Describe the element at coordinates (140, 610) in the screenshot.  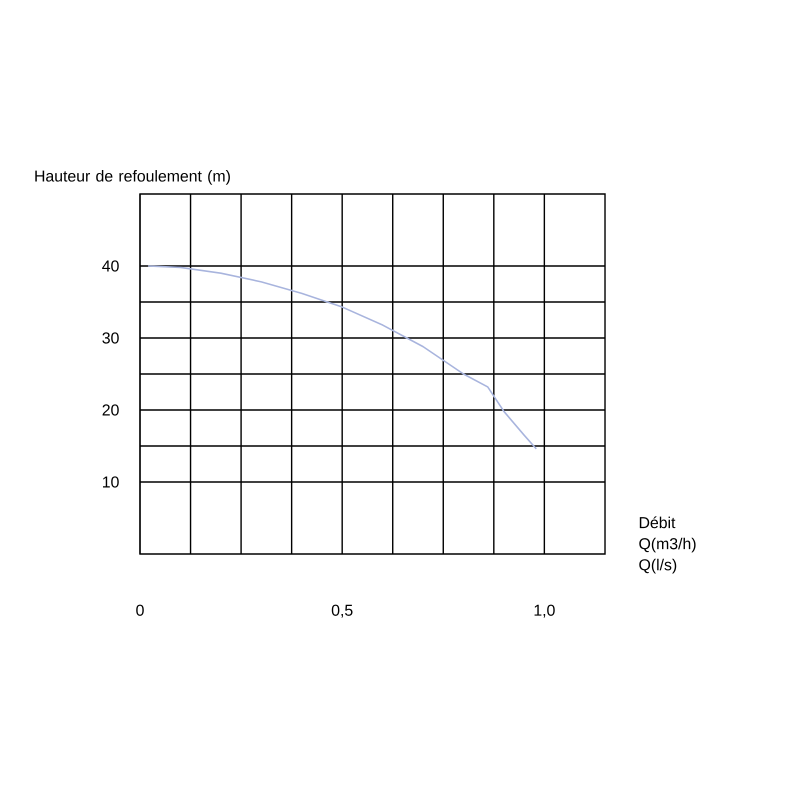
I see `x-tick-label: 0` at that location.